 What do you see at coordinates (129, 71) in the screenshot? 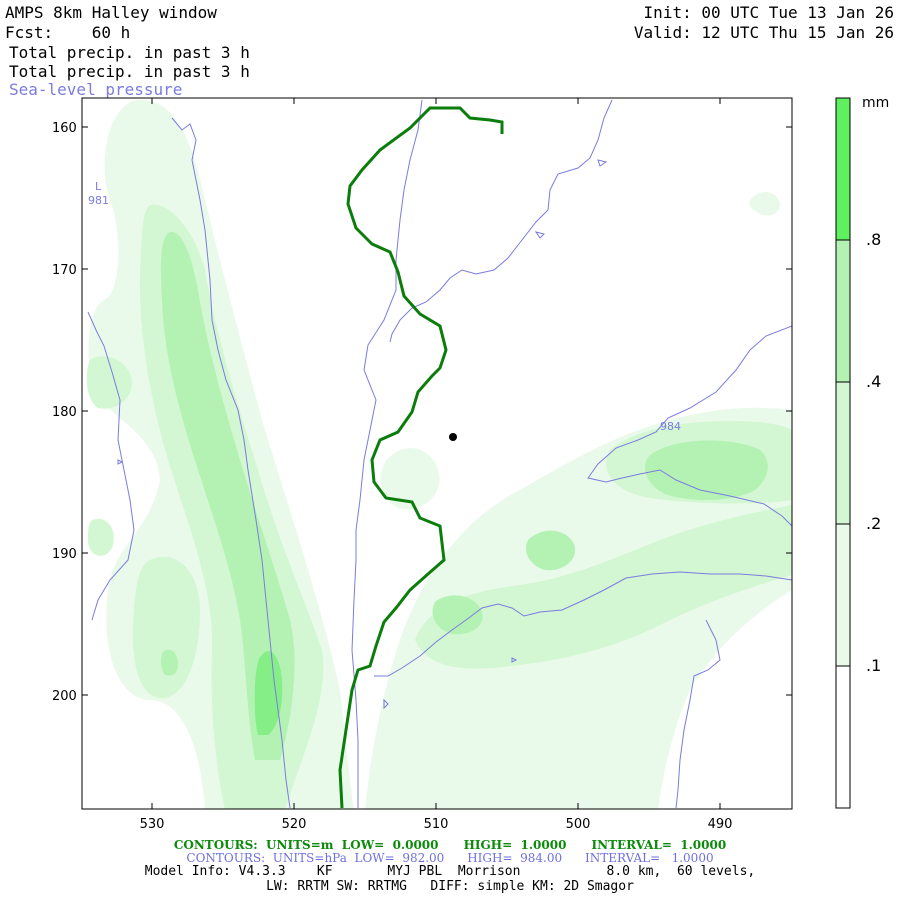
I see `field-title-2: Total precip. in past 3 h` at bounding box center [129, 71].